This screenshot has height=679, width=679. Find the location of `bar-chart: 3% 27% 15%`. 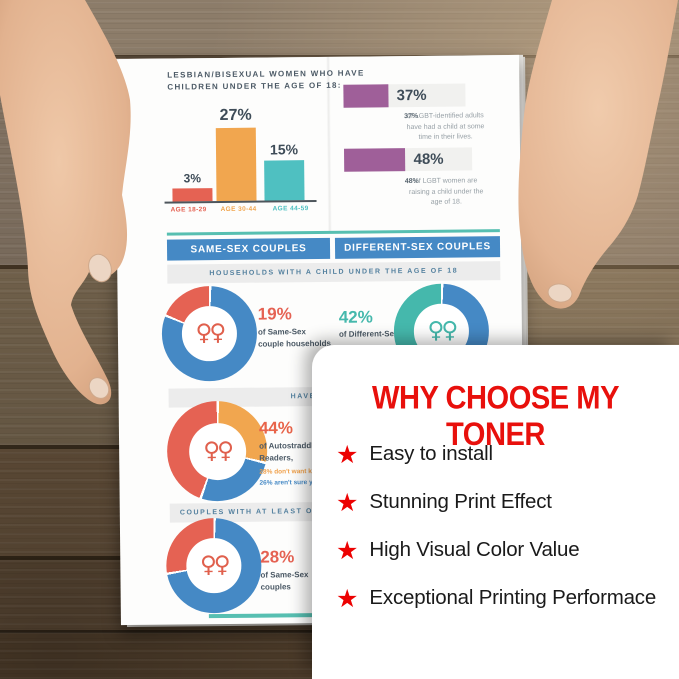

bar-chart: 3% 27% 15% is located at coordinates (240, 154).